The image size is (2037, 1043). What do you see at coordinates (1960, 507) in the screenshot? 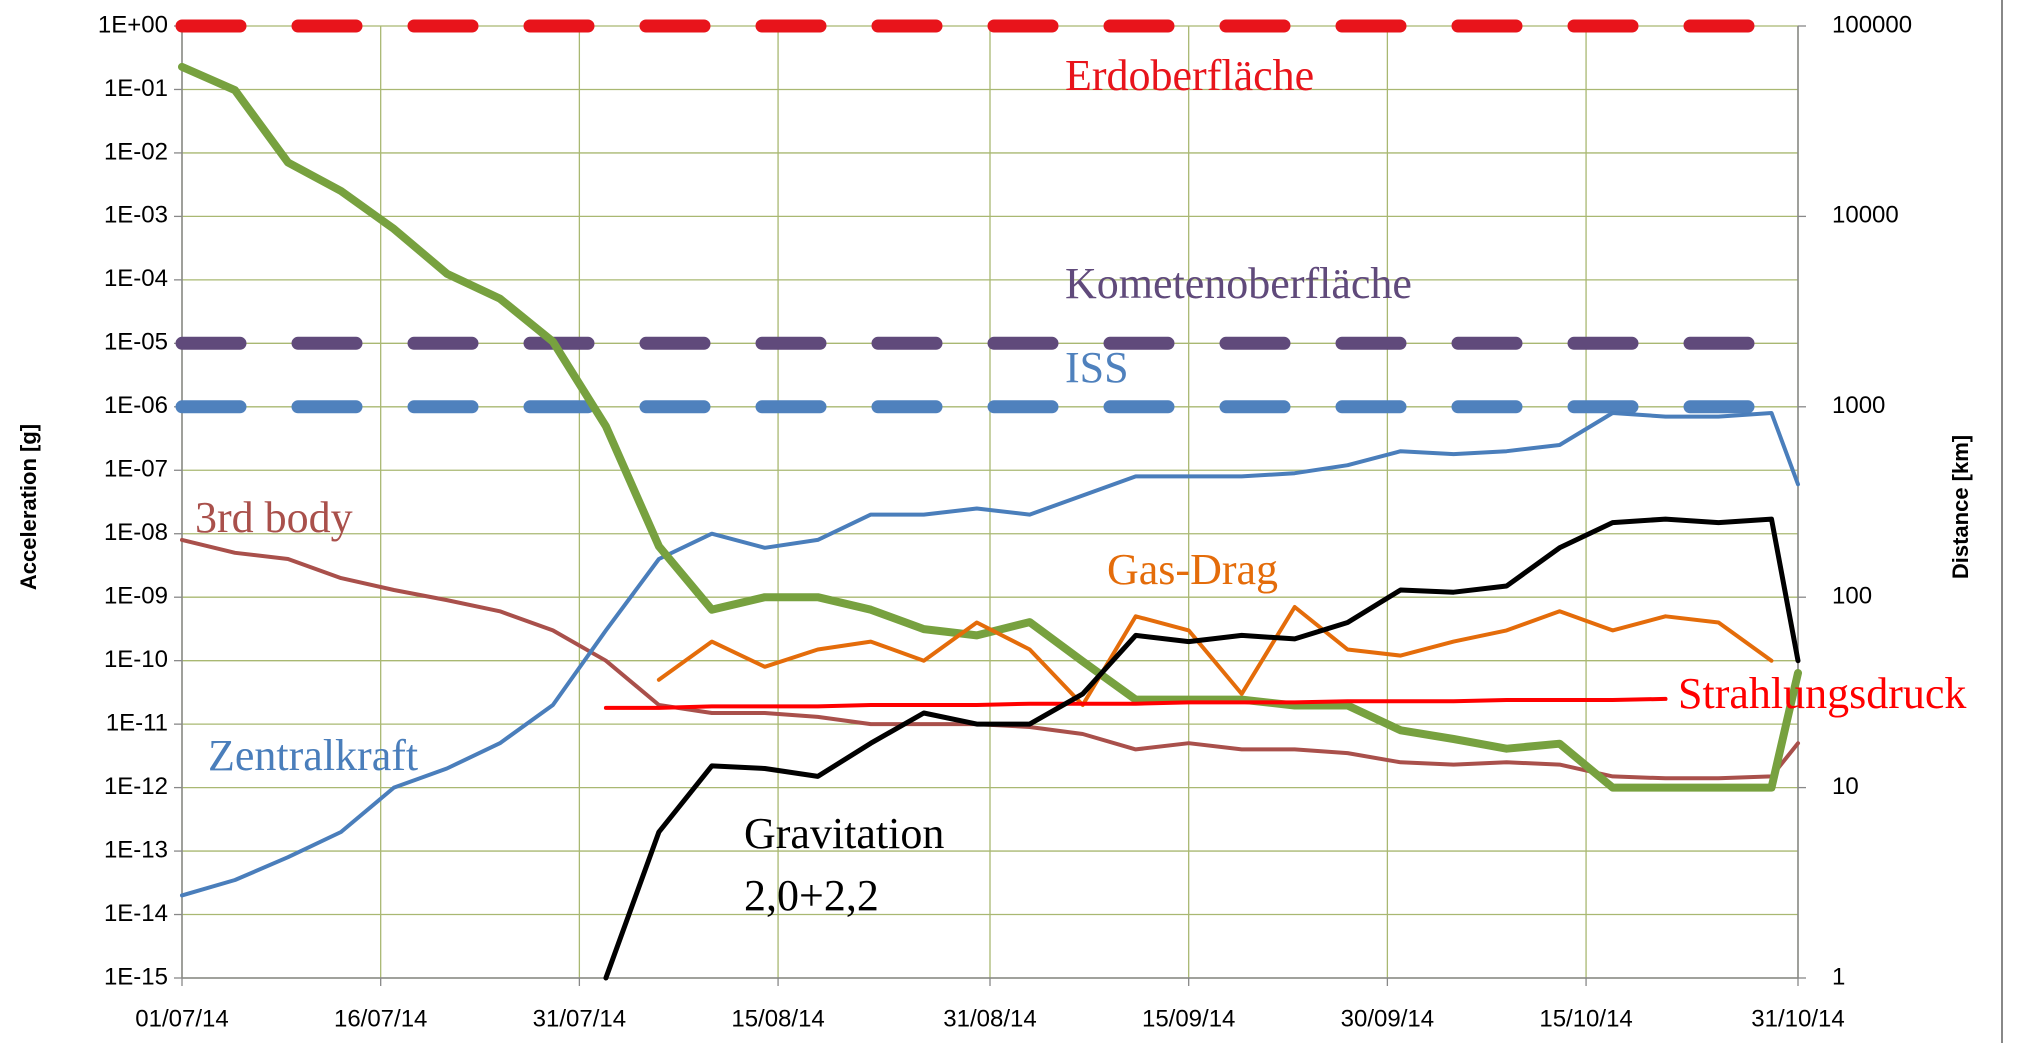
I see `y2-axis-label: Distance [km]` at bounding box center [1960, 507].